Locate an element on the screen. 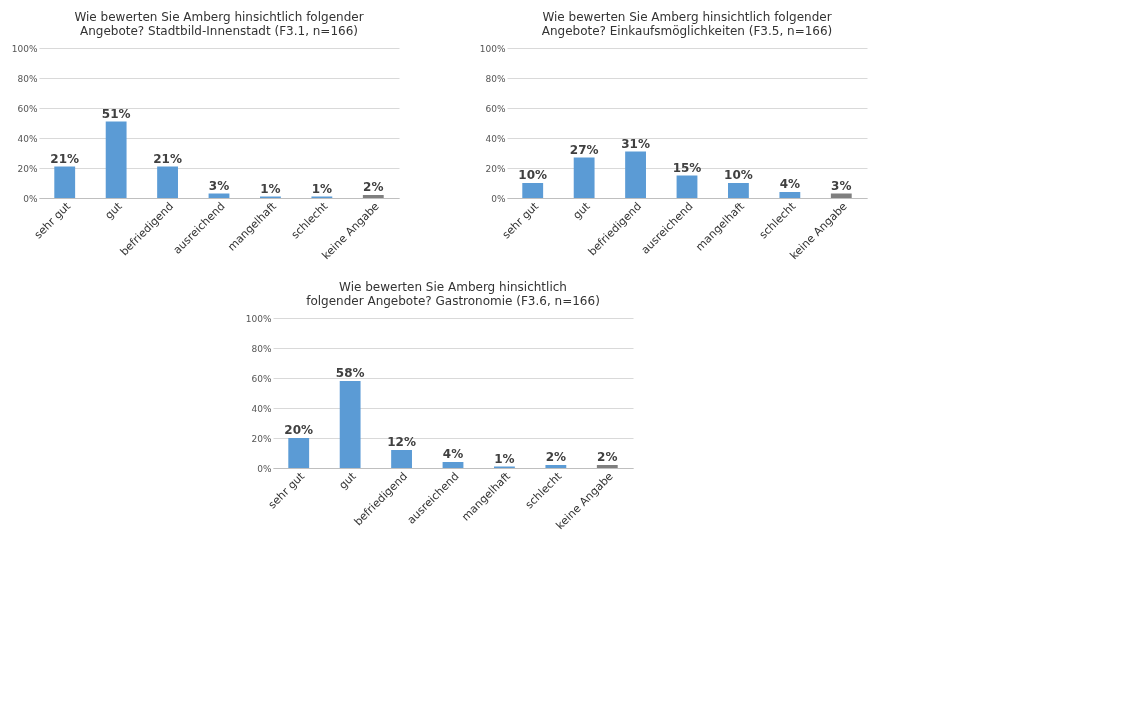  chart-title: Wie bewerten Sie Amberg hinsichtlich folgender Angebote? Stadtbild-Innenstadt (F3.1, n=166) is located at coordinates (219, 24).